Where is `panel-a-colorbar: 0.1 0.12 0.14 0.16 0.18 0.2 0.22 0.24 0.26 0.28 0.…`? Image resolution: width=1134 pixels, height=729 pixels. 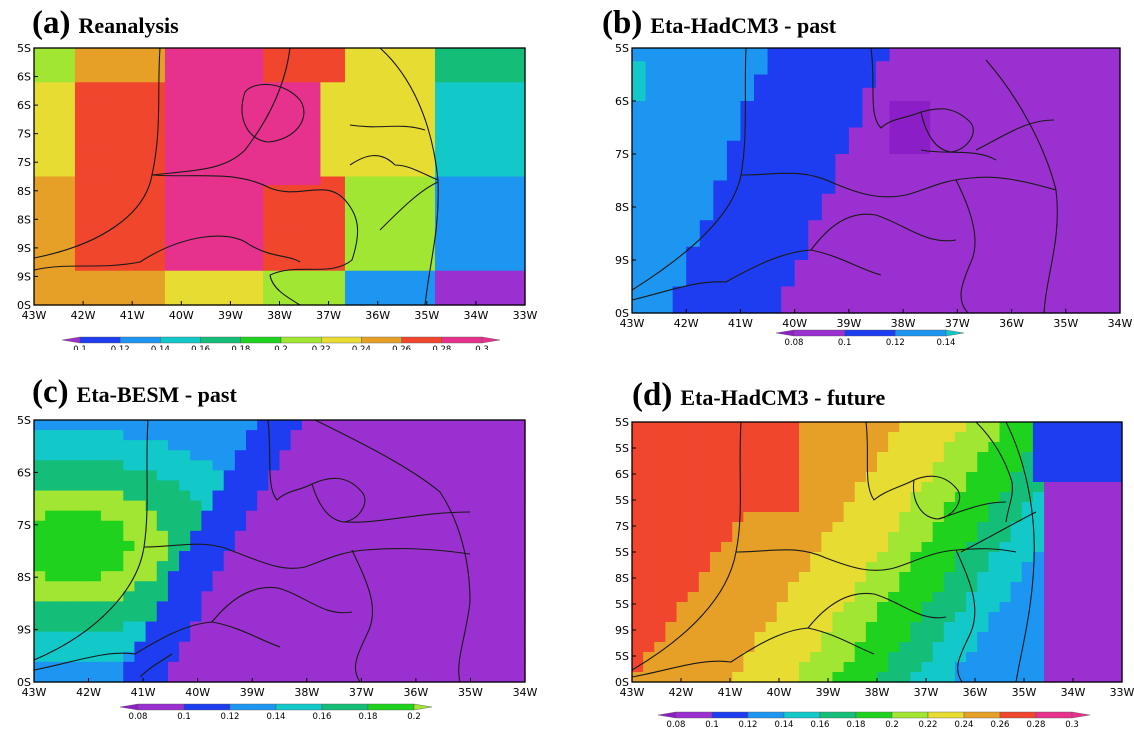 panel-a-colorbar: 0.1 0.12 0.14 0.16 0.18 0.2 0.22 0.24 0.26 0.28 0.… is located at coordinates (281, 343).